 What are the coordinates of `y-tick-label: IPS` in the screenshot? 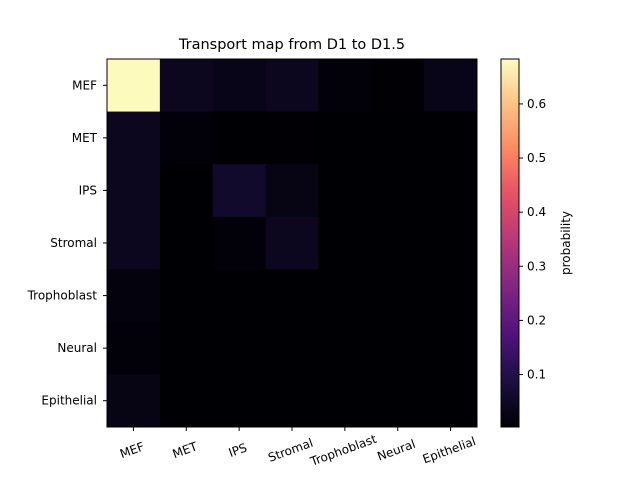 It's located at (88, 190).